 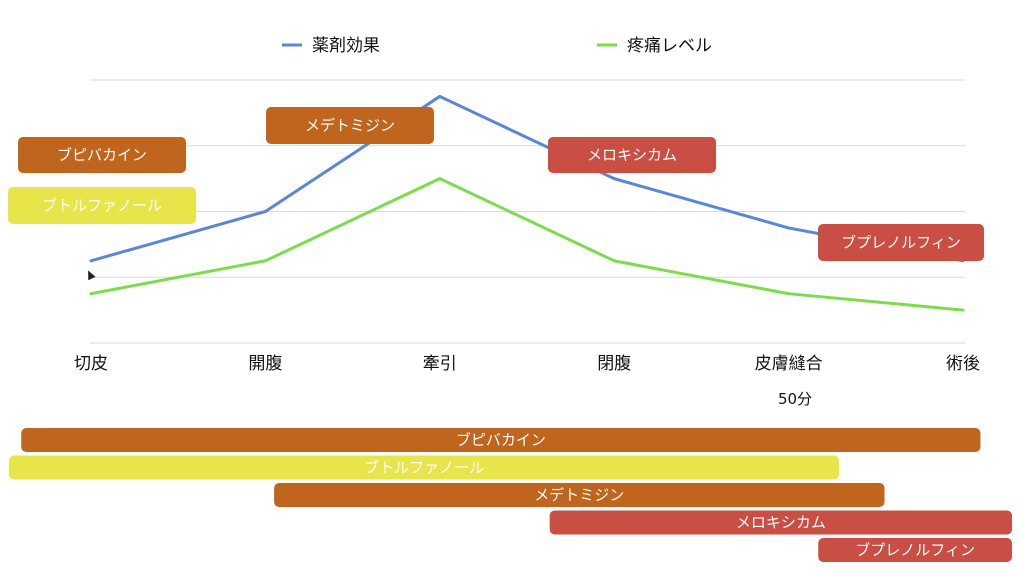 I want to click on x-tick-label: 皮膚縫合, so click(x=789, y=364).